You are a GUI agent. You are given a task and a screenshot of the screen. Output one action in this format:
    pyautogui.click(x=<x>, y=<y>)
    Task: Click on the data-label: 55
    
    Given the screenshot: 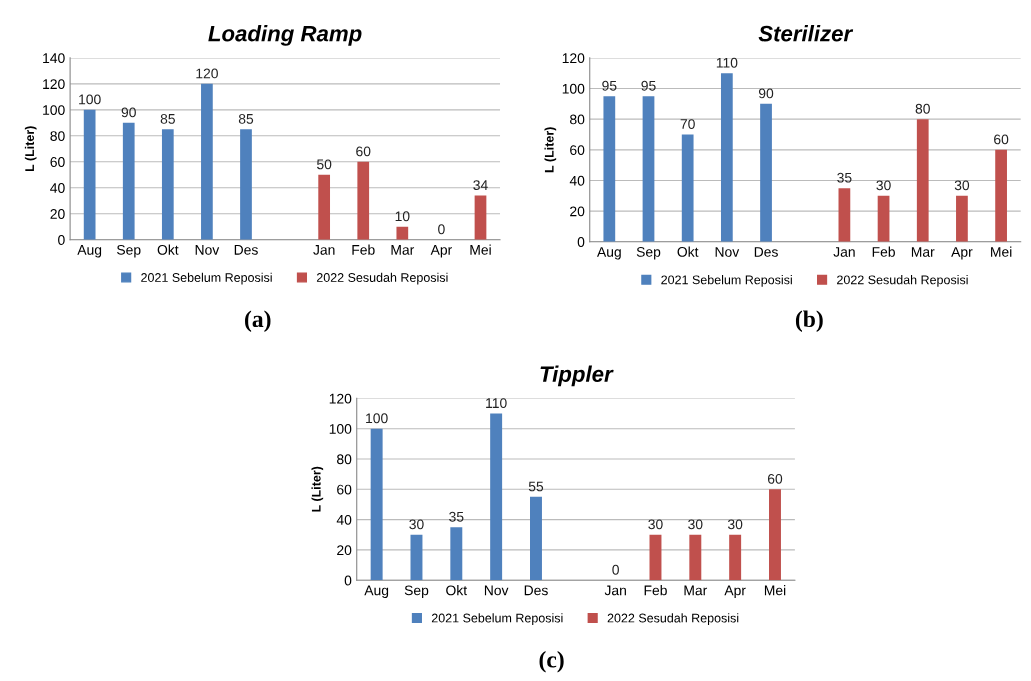 What is the action you would take?
    pyautogui.click(x=536, y=486)
    